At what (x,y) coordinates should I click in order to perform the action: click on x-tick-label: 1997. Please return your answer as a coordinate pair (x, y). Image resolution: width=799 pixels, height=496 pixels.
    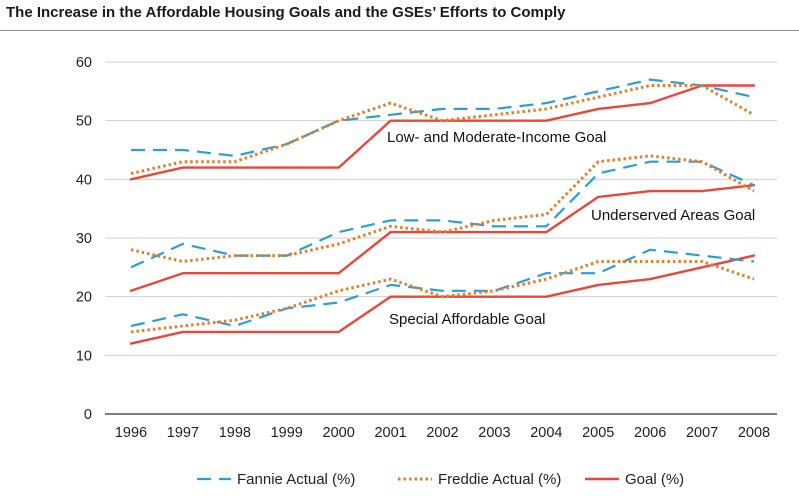
    Looking at the image, I should click on (183, 433).